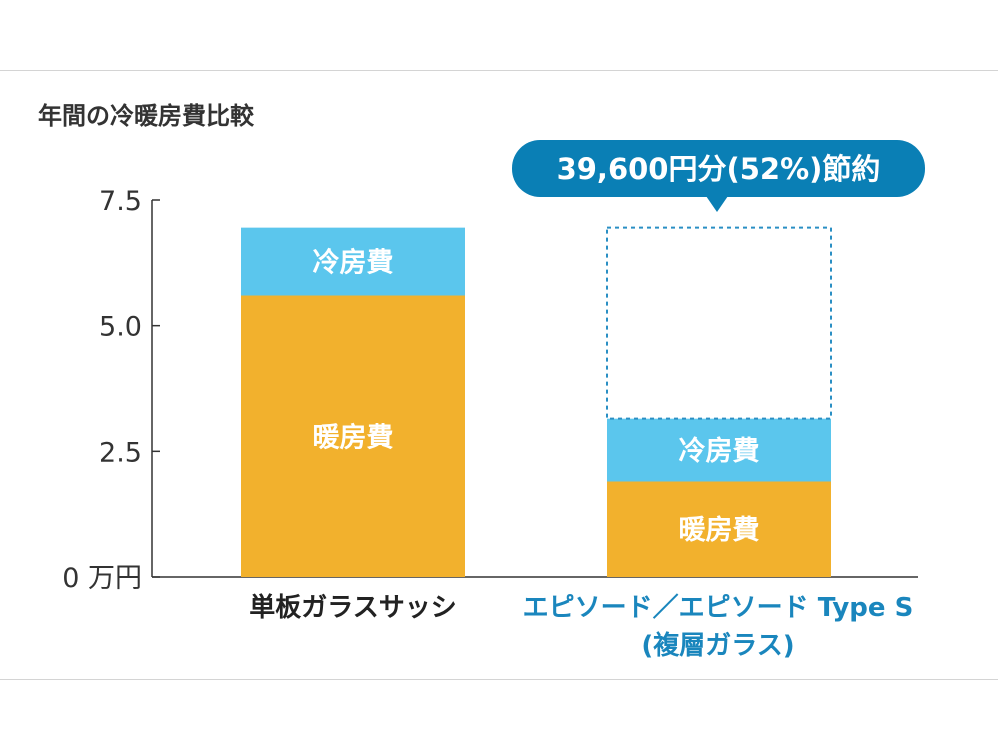  What do you see at coordinates (717, 645) in the screenshot?
I see `category-label-sub: (複層ガラス)` at bounding box center [717, 645].